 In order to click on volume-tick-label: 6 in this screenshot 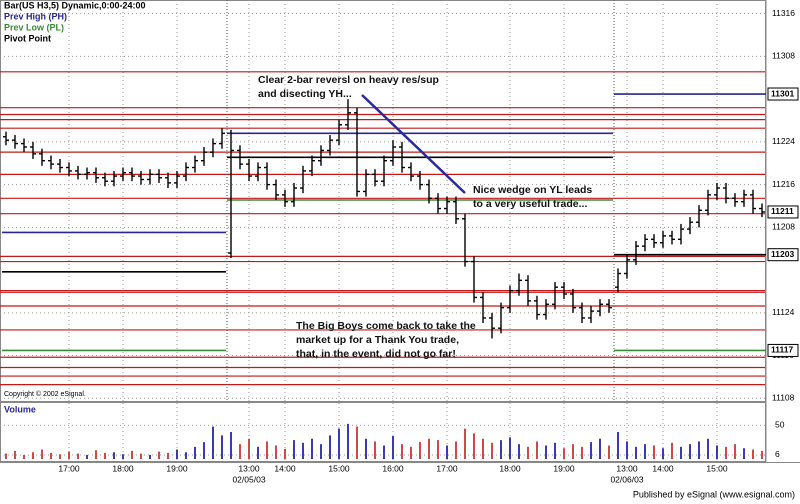, I will do `click(777, 454)`.